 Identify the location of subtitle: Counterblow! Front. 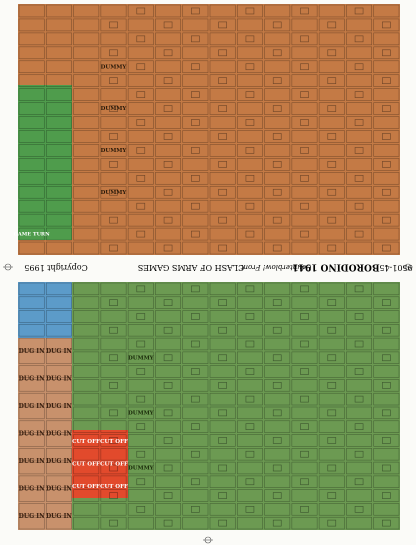
(276, 267).